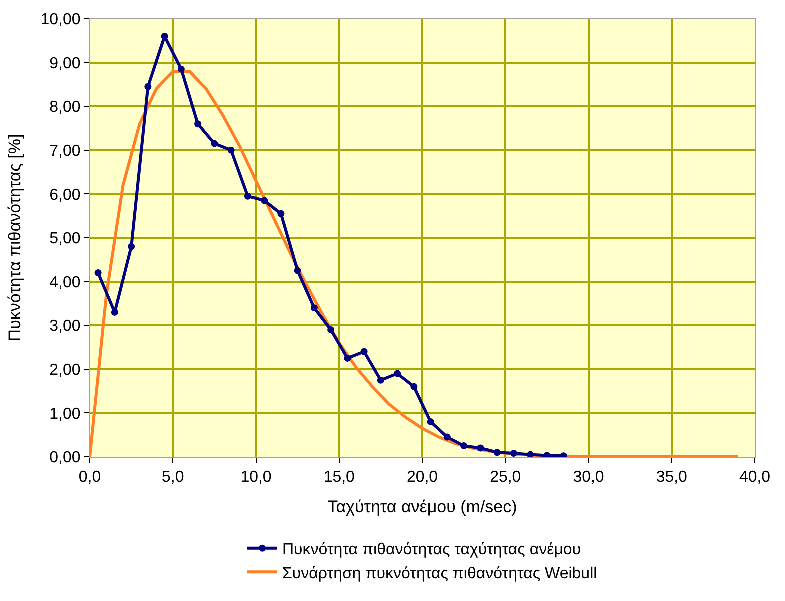 The image size is (785, 601). Describe the element at coordinates (588, 477) in the screenshot. I see `x-tick-label: 30,0` at that location.